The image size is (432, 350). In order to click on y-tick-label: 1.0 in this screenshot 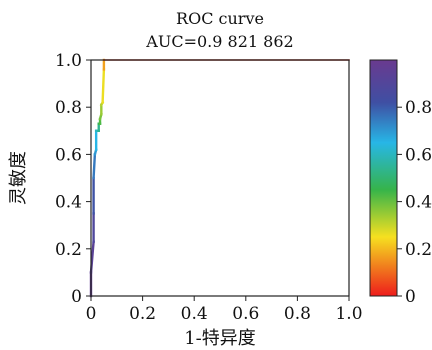, I will do `click(68, 61)`.